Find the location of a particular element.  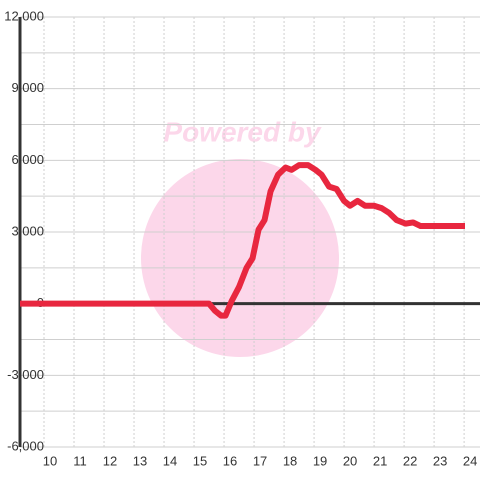

x-tick-label: 16 is located at coordinates (230, 460).